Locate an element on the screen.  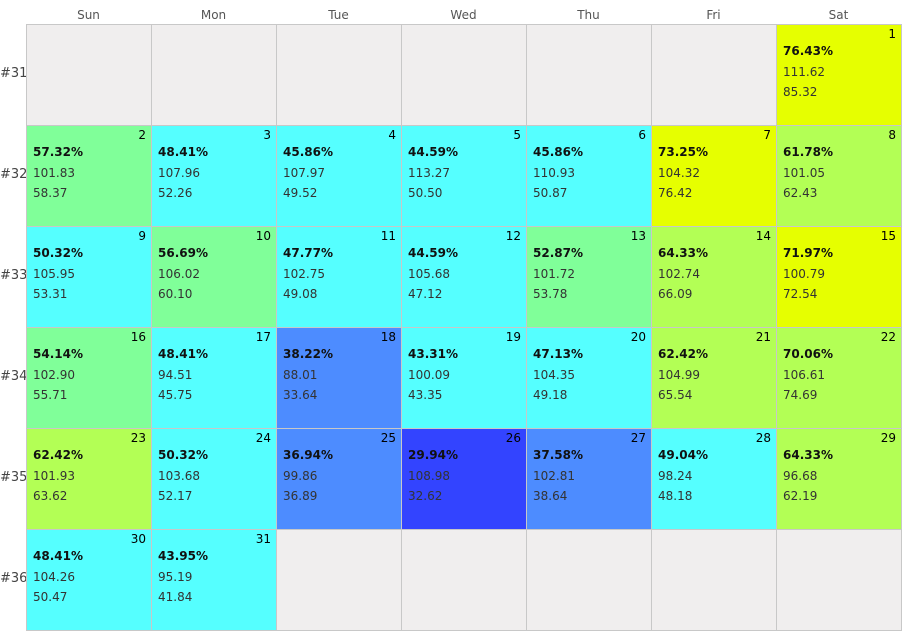
day-cell: 14 64.33% 102.74 66.09 is located at coordinates (714, 277).